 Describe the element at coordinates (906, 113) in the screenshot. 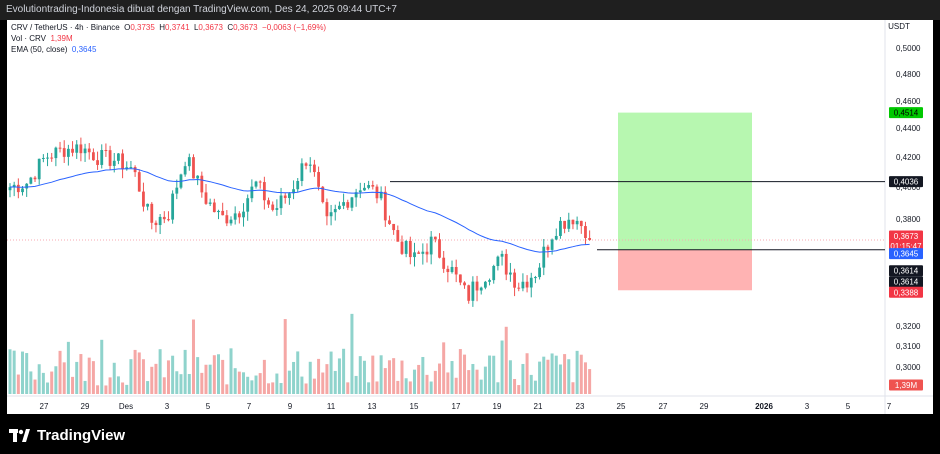

I see `take-profit-badge-bg` at that location.